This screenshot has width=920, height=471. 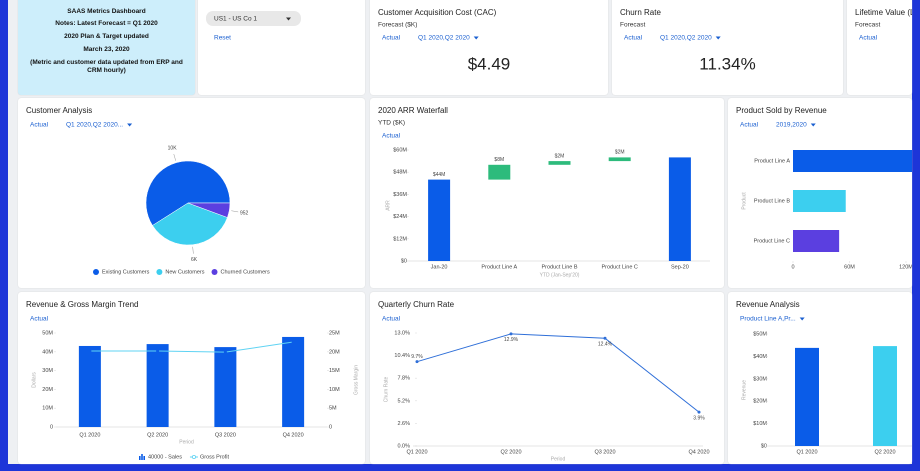 I want to click on card-title: Revenue & Gross Margin Trend, so click(x=82, y=304).